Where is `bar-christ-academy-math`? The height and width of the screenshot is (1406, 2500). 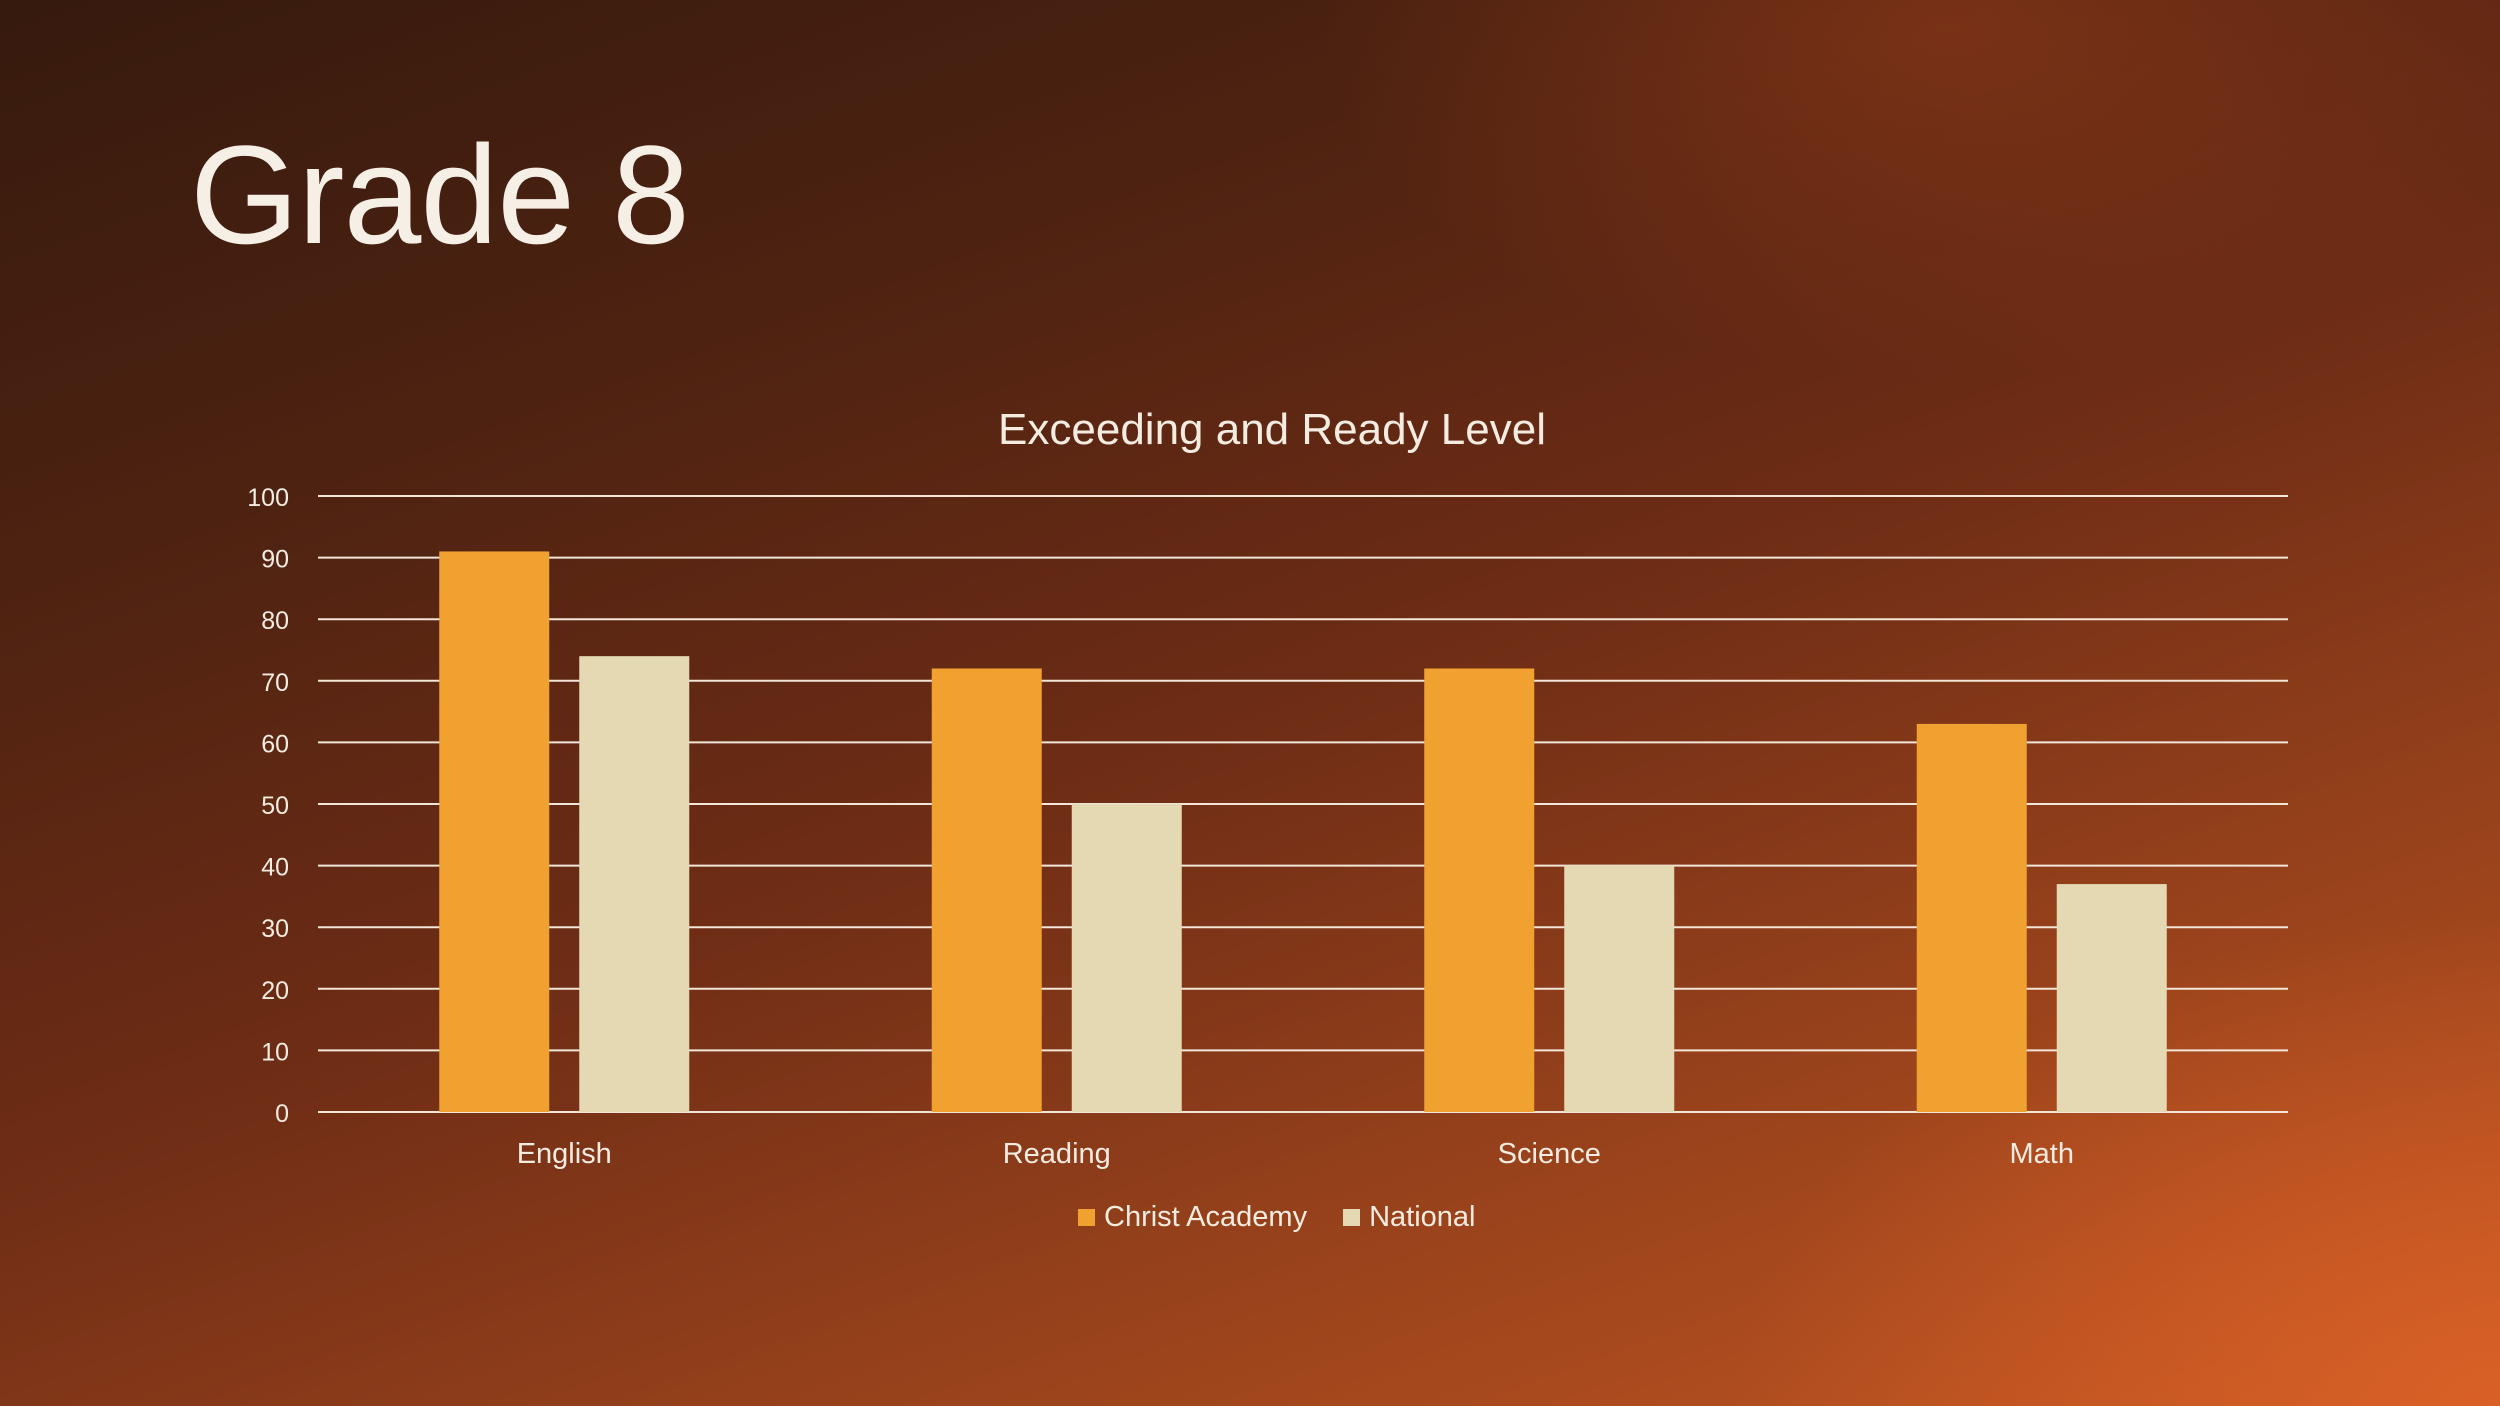 bar-christ-academy-math is located at coordinates (1971, 917).